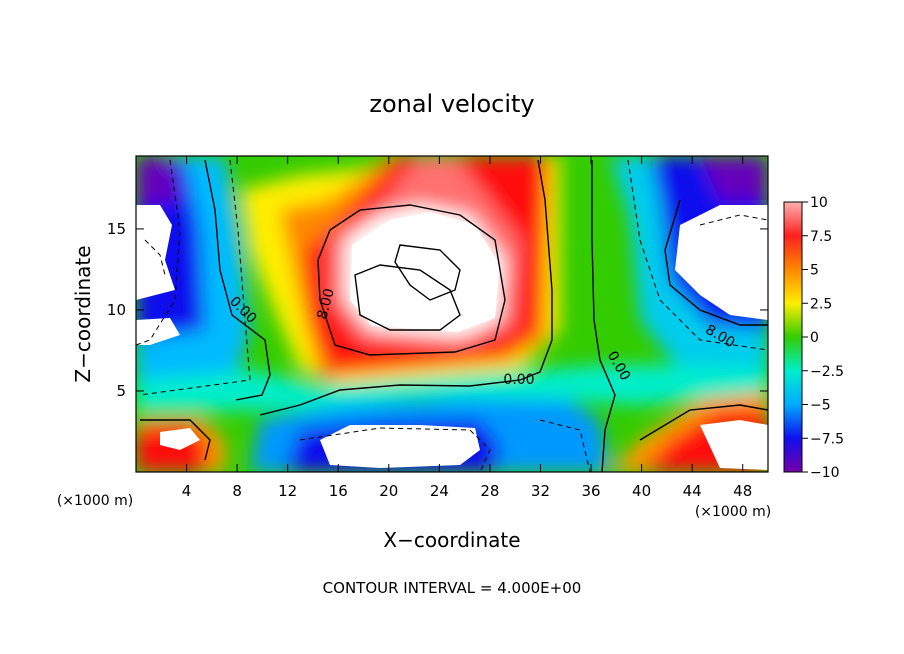  Describe the element at coordinates (733, 220) in the screenshot. I see `dashed-right2` at that location.